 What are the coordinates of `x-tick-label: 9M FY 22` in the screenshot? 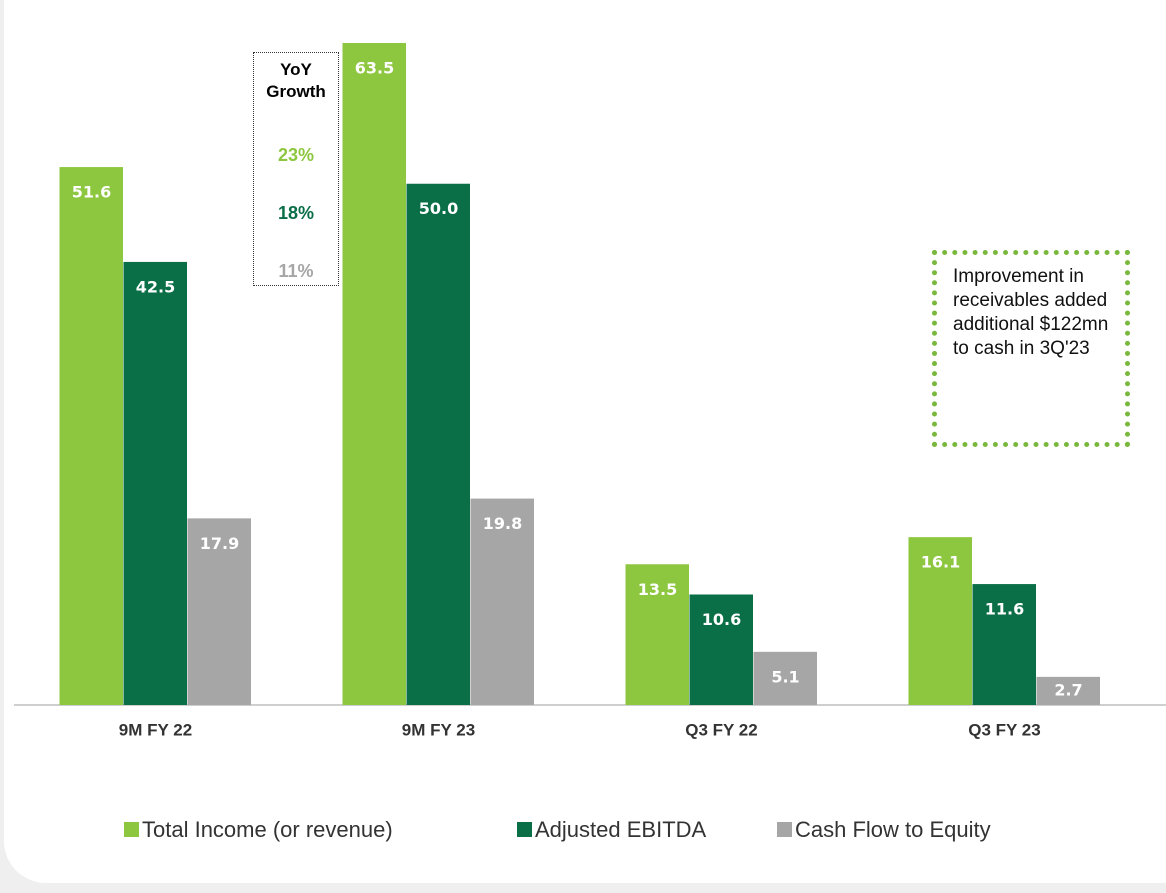 It's located at (155, 729).